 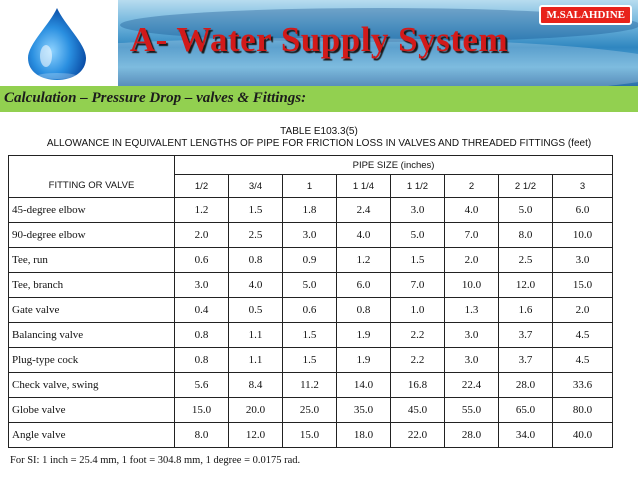 I want to click on length-value-cell: 2.4, so click(x=363, y=210).